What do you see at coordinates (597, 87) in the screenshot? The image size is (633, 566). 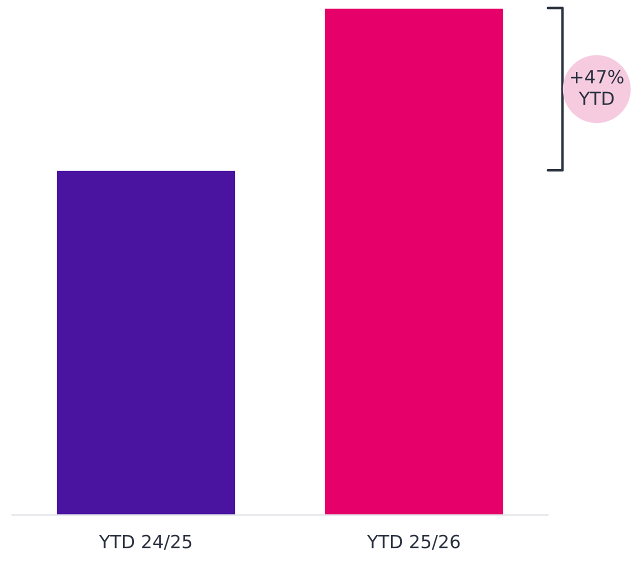 I see `text: +47% YTD` at bounding box center [597, 87].